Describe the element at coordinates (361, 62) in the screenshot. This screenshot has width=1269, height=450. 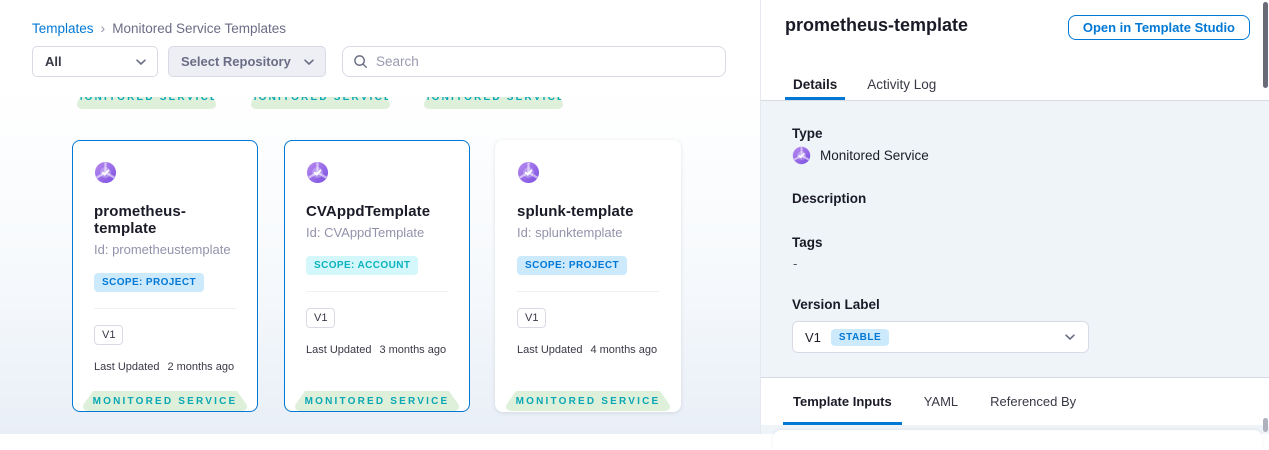
I see `search-icon` at that location.